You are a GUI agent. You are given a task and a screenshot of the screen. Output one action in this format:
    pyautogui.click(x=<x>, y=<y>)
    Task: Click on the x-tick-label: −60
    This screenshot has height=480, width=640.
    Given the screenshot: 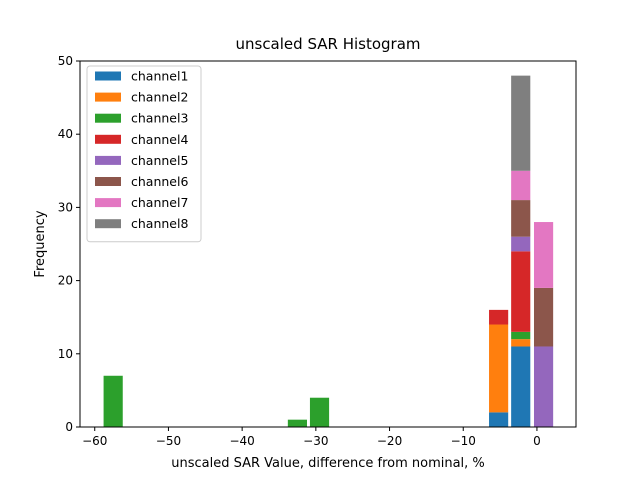 What is the action you would take?
    pyautogui.click(x=94, y=441)
    